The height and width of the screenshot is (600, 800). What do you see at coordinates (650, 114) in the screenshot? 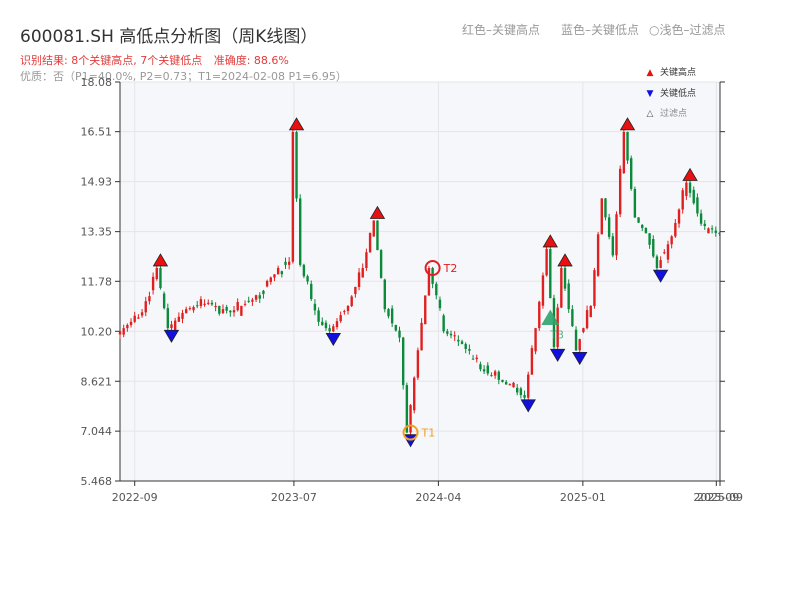
I see `hollow-triangle-icon: △` at bounding box center [650, 114].